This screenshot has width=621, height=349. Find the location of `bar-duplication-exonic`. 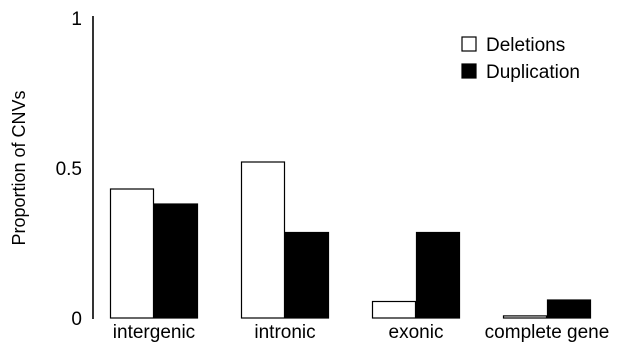

bar-duplication-exonic is located at coordinates (438, 275).